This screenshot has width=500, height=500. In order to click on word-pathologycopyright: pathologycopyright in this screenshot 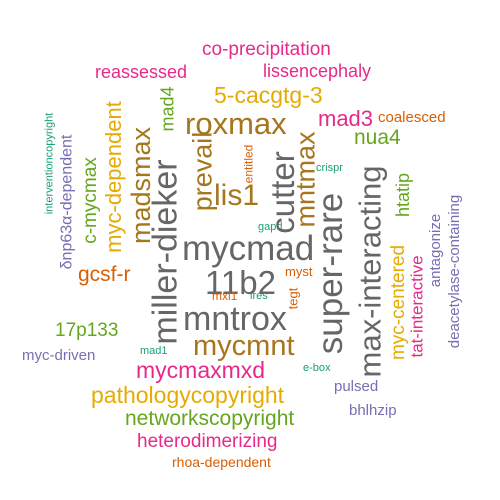, I will do `click(188, 395)`.